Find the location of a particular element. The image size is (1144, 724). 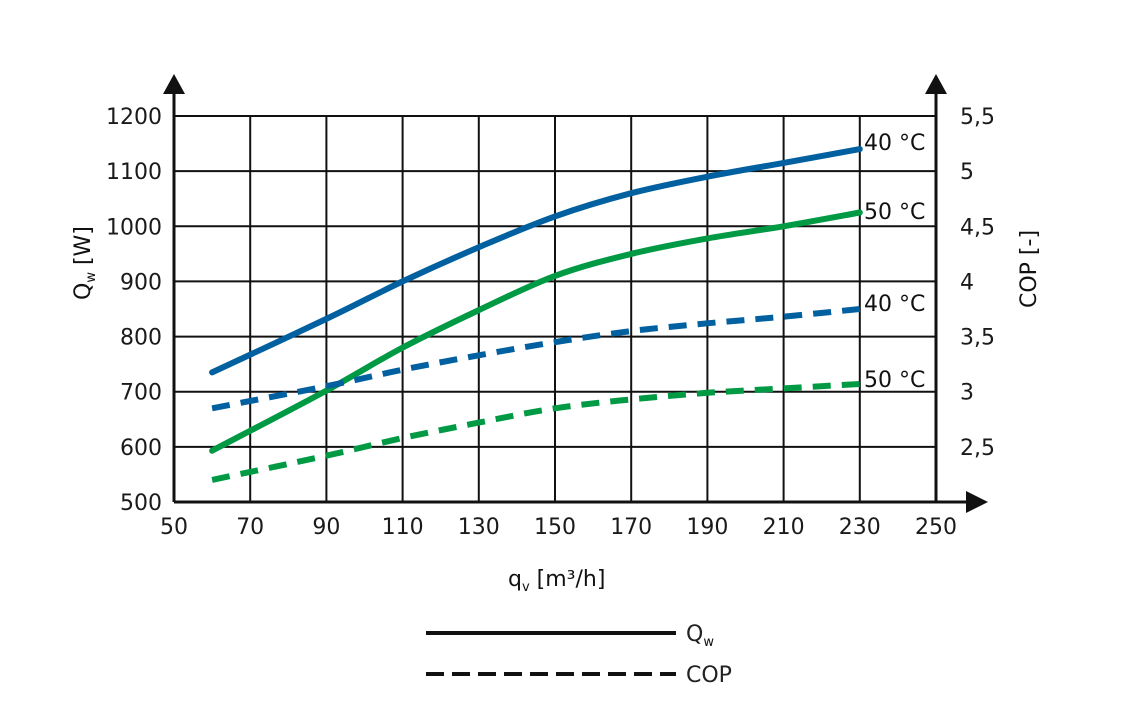

x-tick-label: 110 is located at coordinates (403, 527).